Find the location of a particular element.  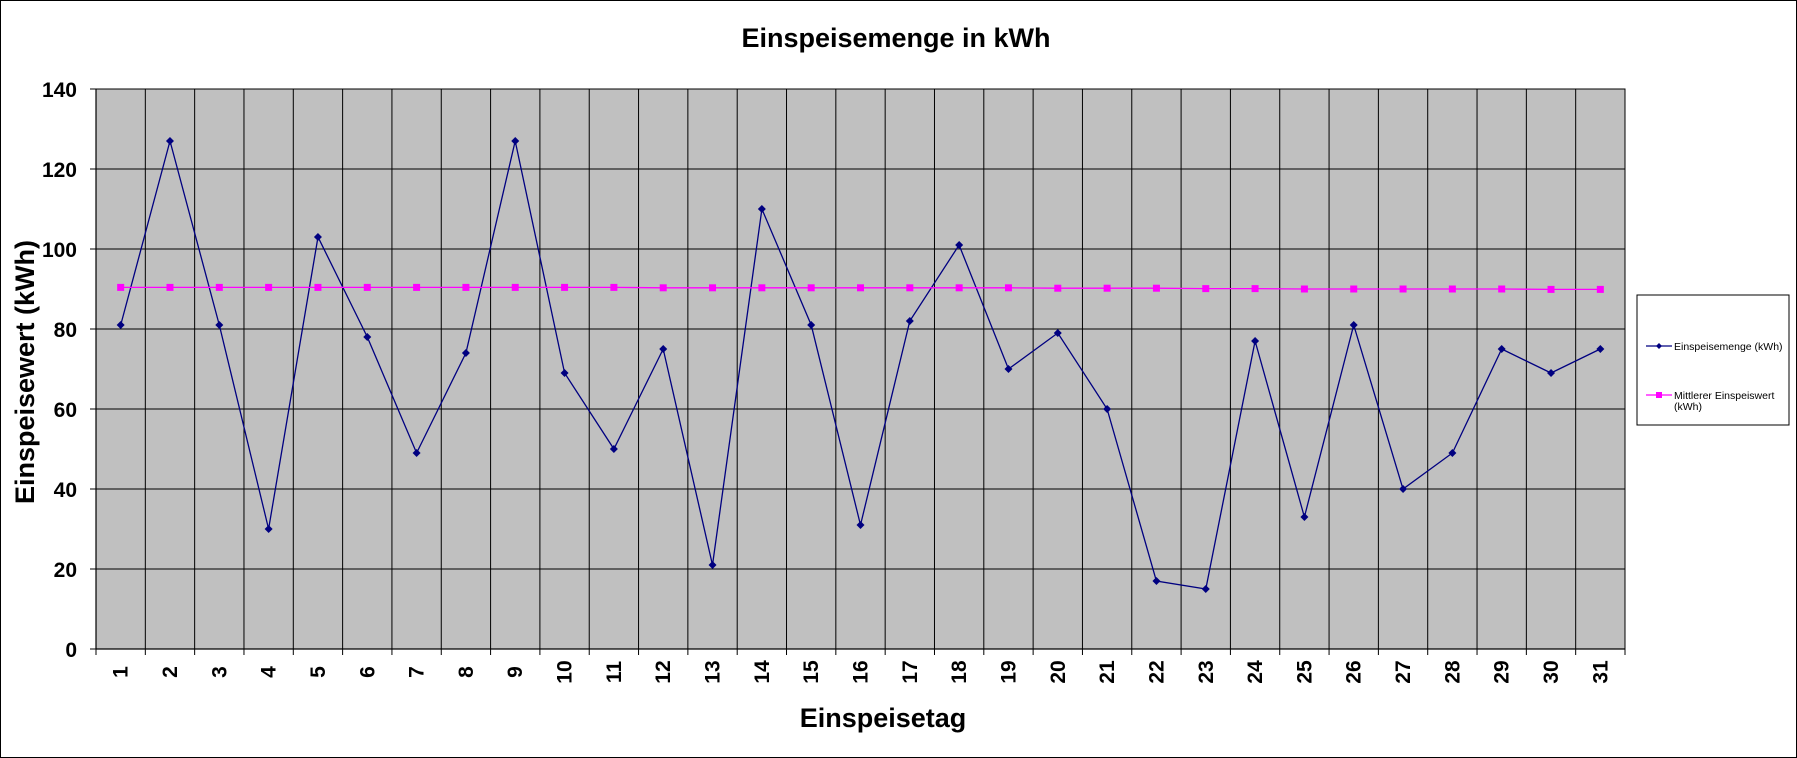

x-tick-label: 24 is located at coordinates (1255, 672).